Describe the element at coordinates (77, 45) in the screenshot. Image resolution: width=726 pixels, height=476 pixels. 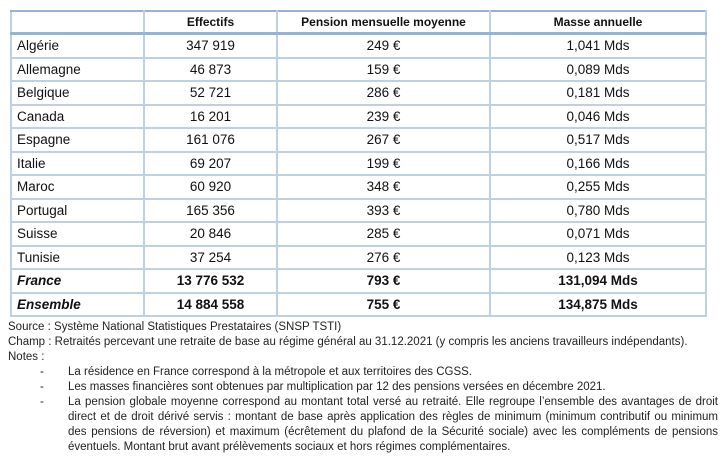
I see `row-label: Algérie` at that location.